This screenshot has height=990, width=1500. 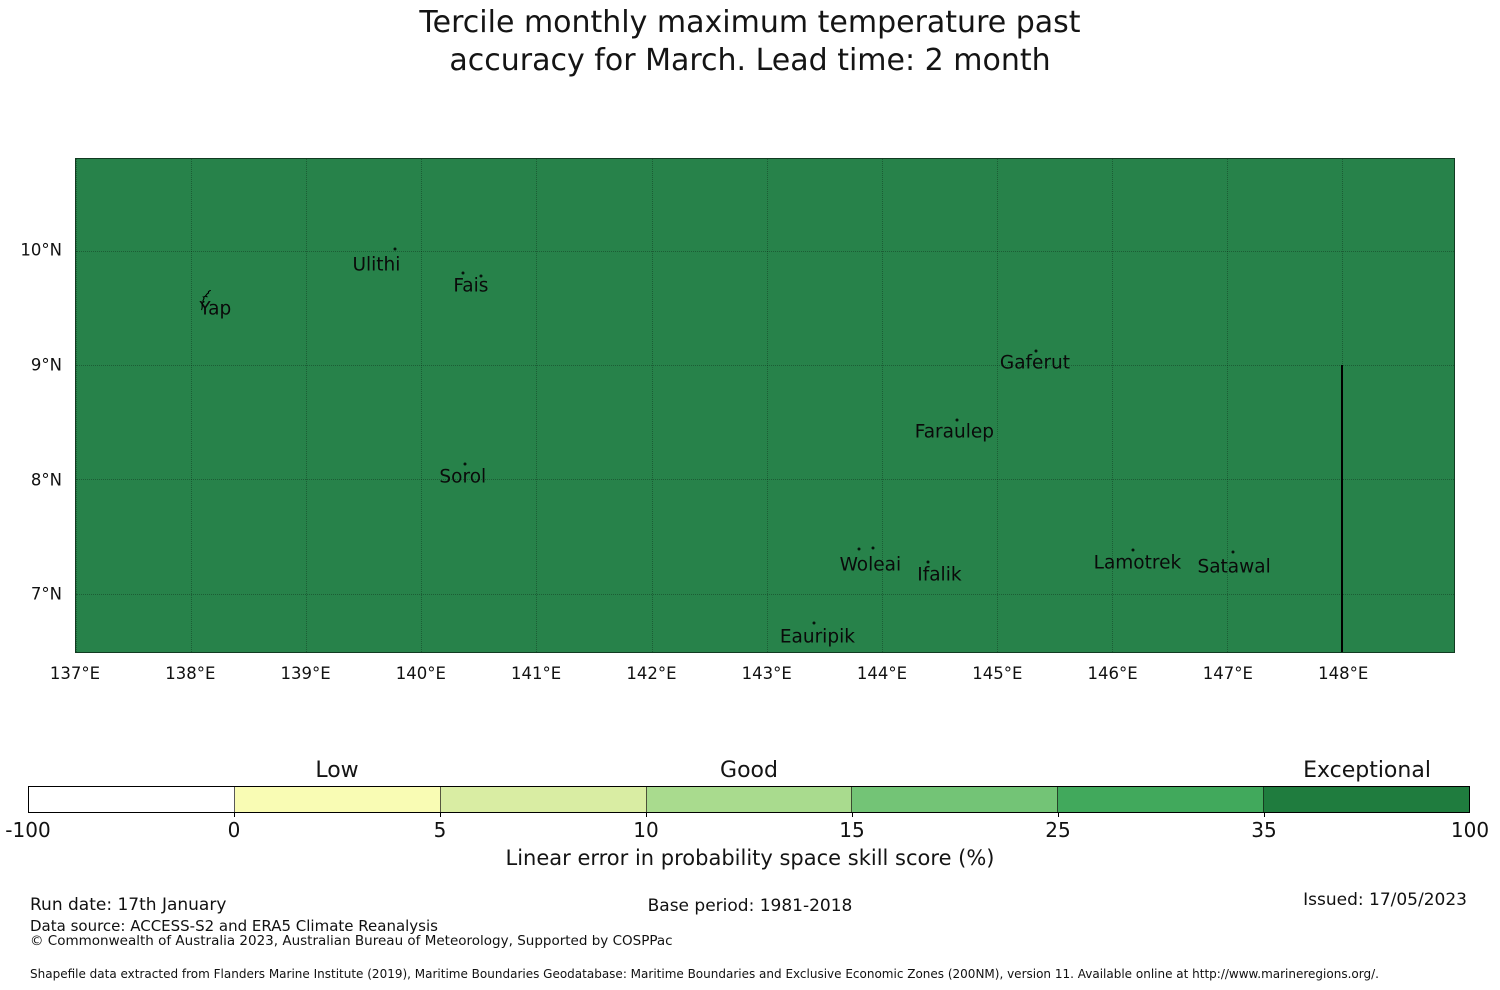 What do you see at coordinates (882, 673) in the screenshot?
I see `x-tick-label-144°E: 144°E` at bounding box center [882, 673].